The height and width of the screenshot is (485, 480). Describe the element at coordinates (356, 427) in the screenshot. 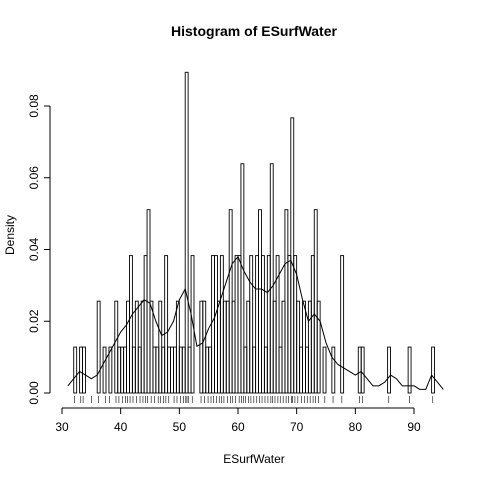

I see `x-tick-label: 80` at that location.